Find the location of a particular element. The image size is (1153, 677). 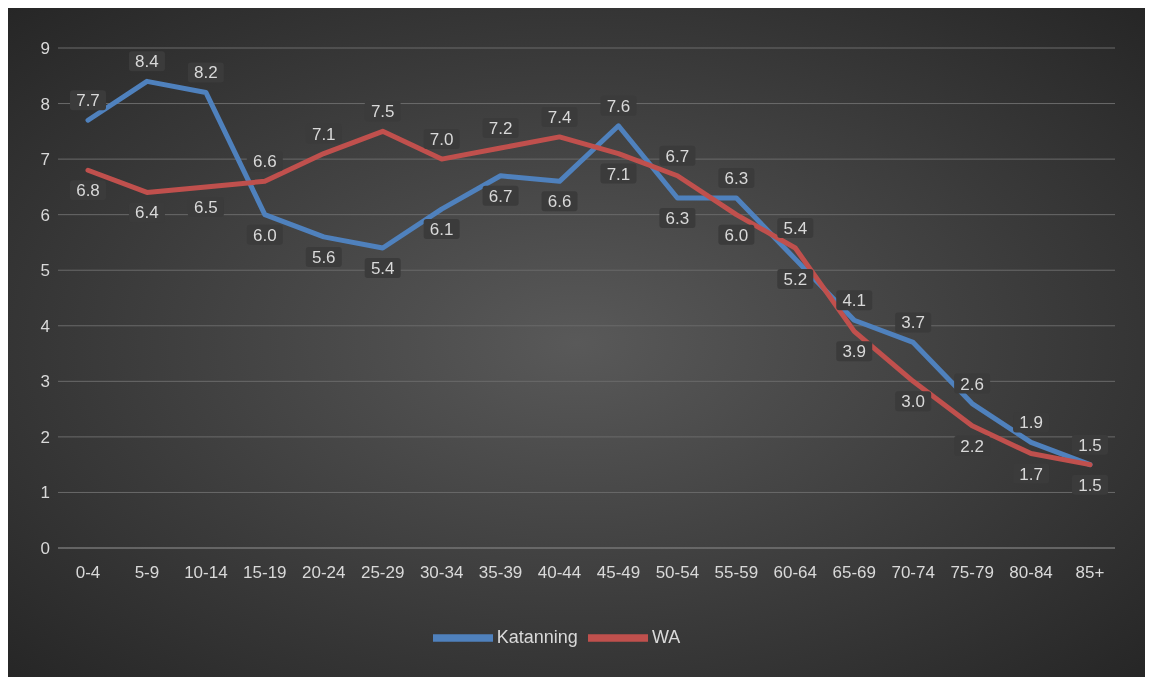

data-label: 8.2 is located at coordinates (206, 73).